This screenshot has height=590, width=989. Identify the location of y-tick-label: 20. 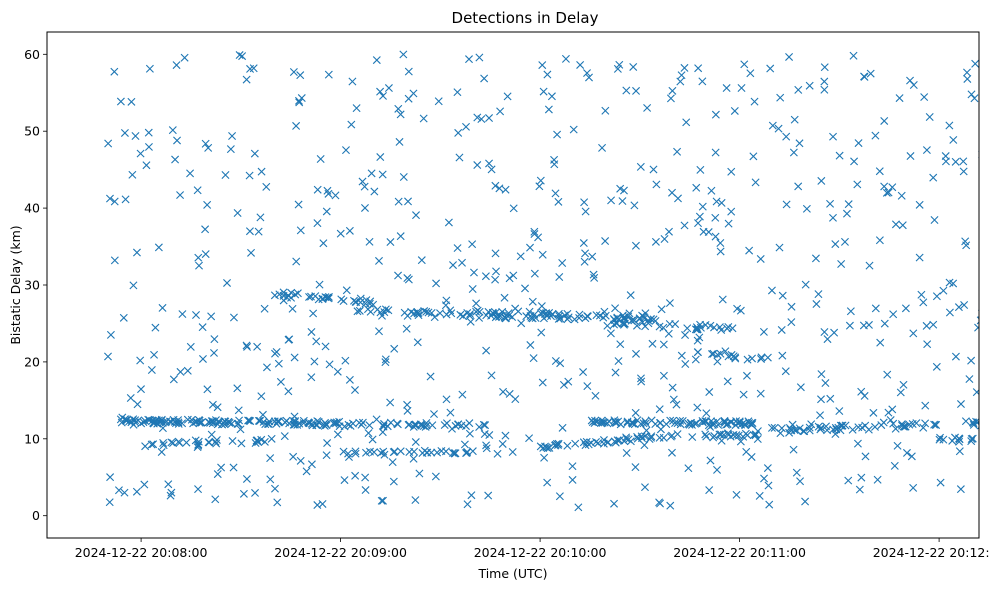
(32, 361).